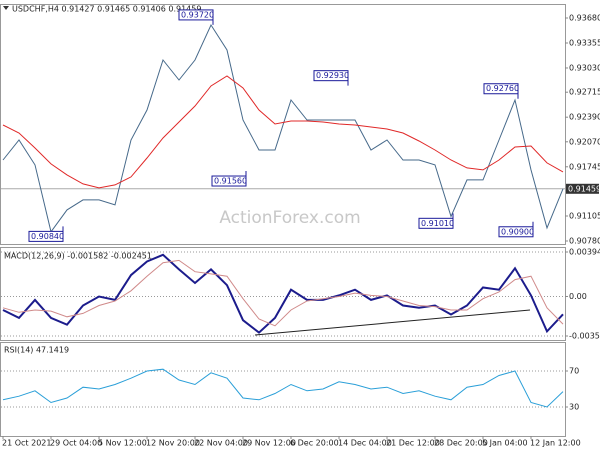 The width and height of the screenshot is (600, 450). I want to click on x-tick-label: 28 Dec 20:00, so click(461, 443).